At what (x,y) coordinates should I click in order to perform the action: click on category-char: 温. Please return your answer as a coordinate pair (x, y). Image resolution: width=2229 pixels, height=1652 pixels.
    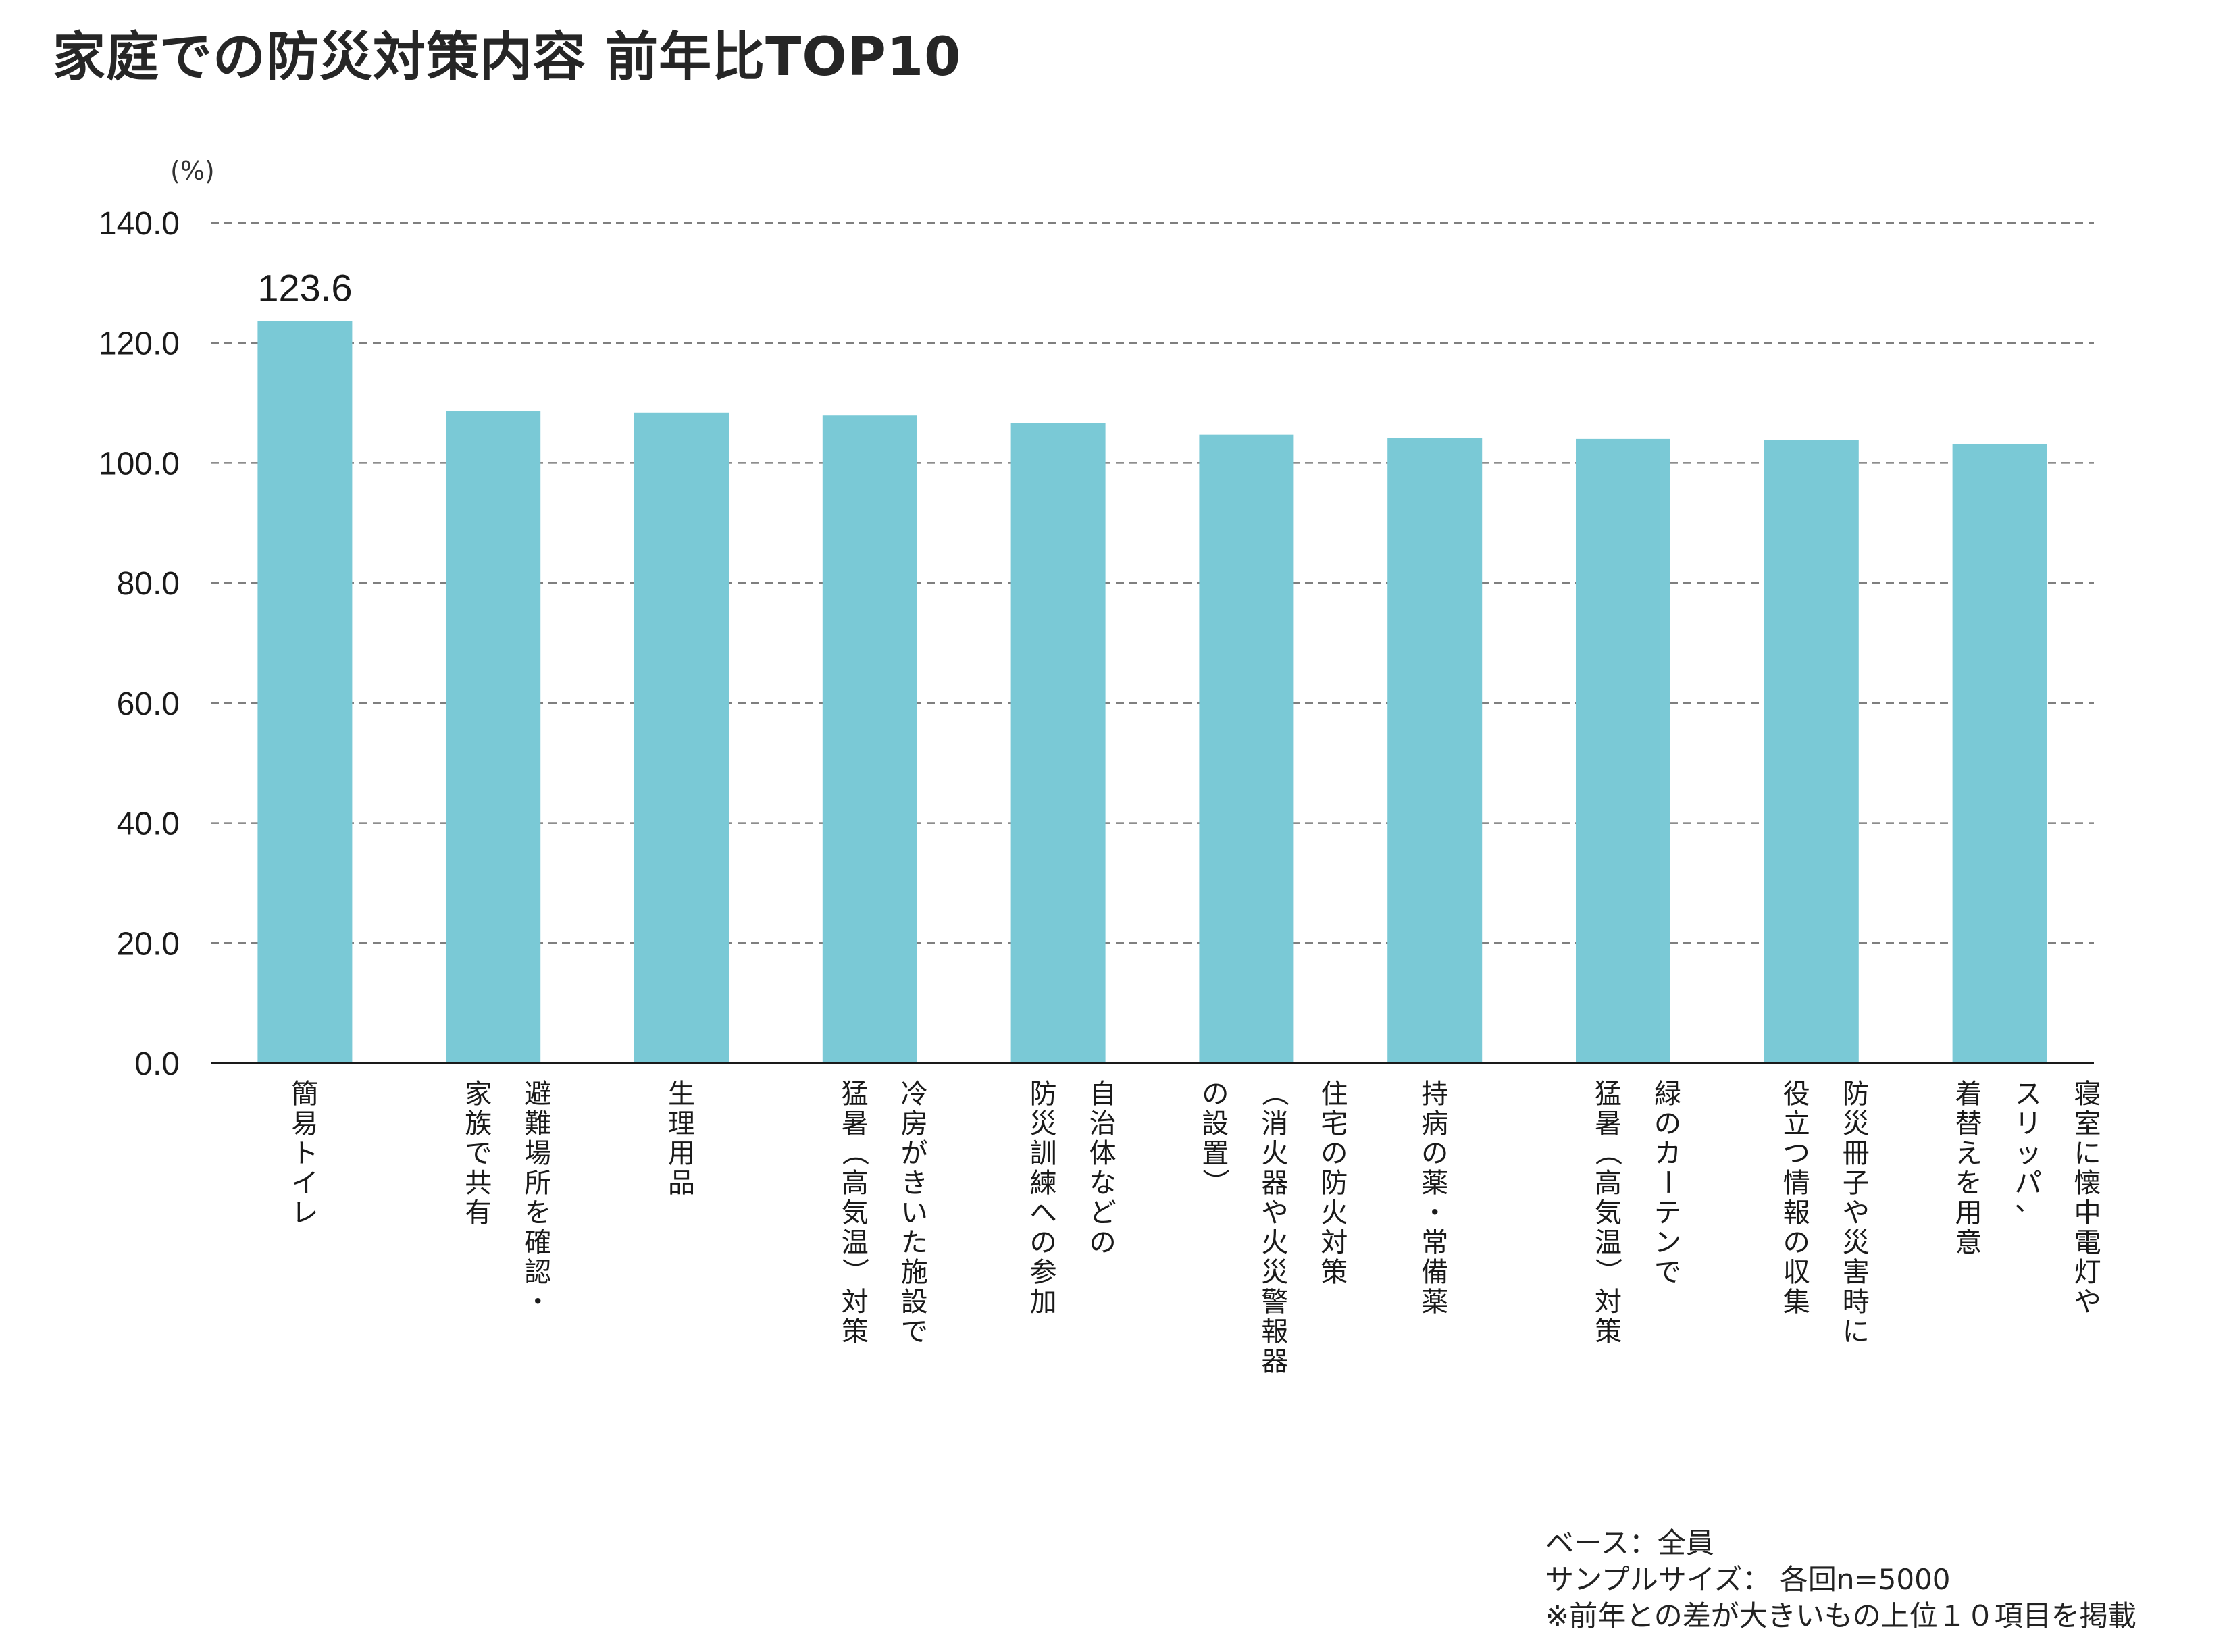
    Looking at the image, I should click on (1608, 1242).